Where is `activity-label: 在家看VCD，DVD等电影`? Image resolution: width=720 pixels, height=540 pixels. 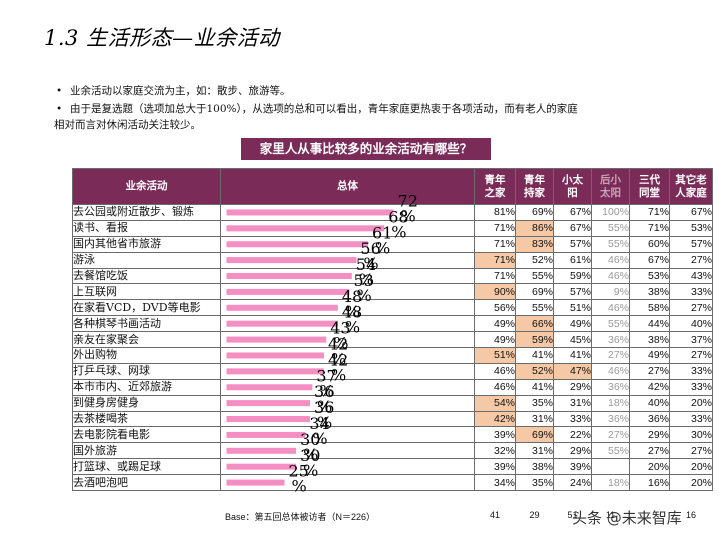 activity-label: 在家看VCD，DVD等电影 is located at coordinates (146, 308).